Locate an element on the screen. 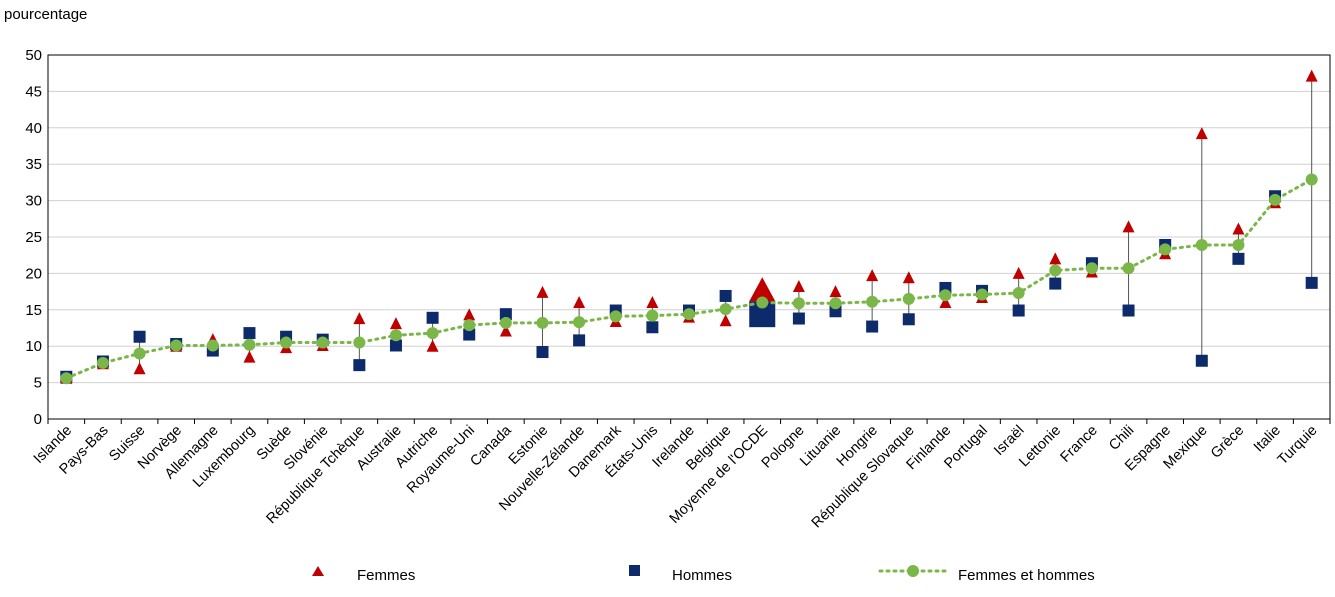  y-tick-label: 40 is located at coordinates (33, 128).